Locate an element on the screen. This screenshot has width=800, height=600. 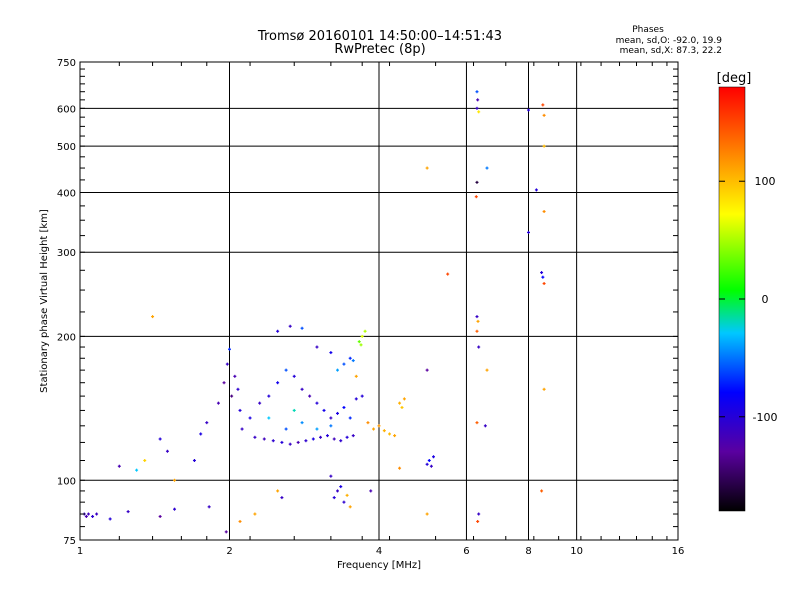
colorbar-label: [deg] is located at coordinates (734, 78).